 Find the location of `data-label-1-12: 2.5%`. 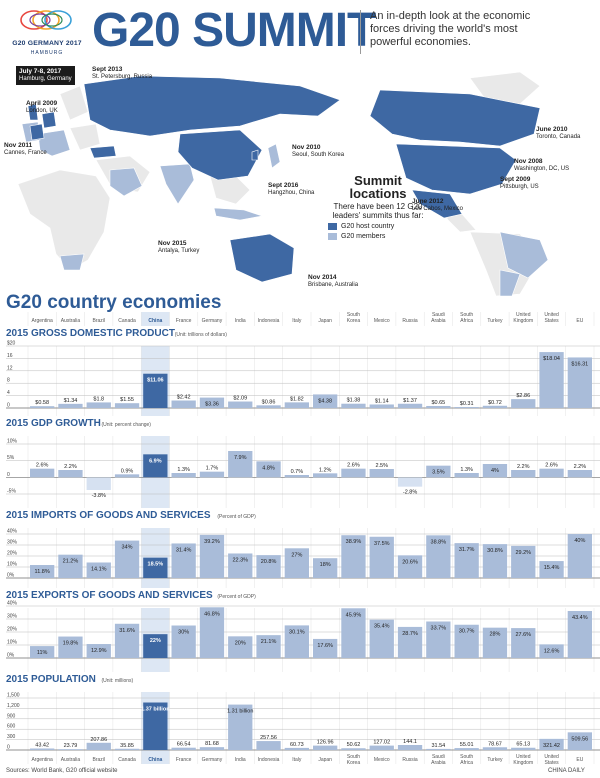

data-label-1-12: 2.5% is located at coordinates (381, 466).